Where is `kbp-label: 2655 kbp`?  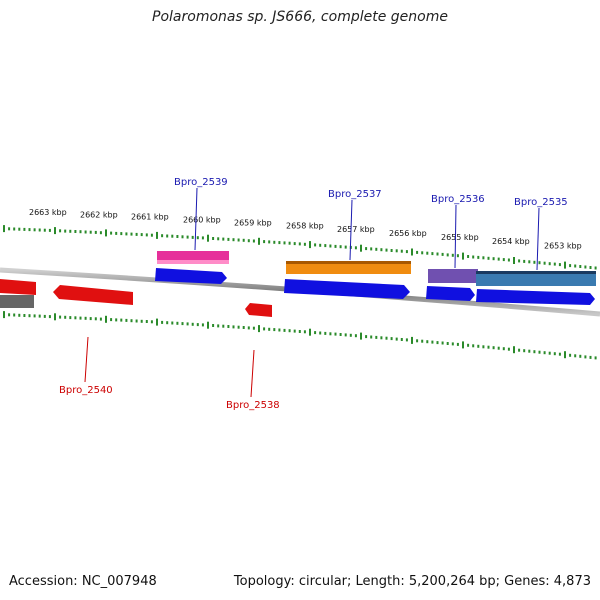 kbp-label: 2655 kbp is located at coordinates (460, 237).